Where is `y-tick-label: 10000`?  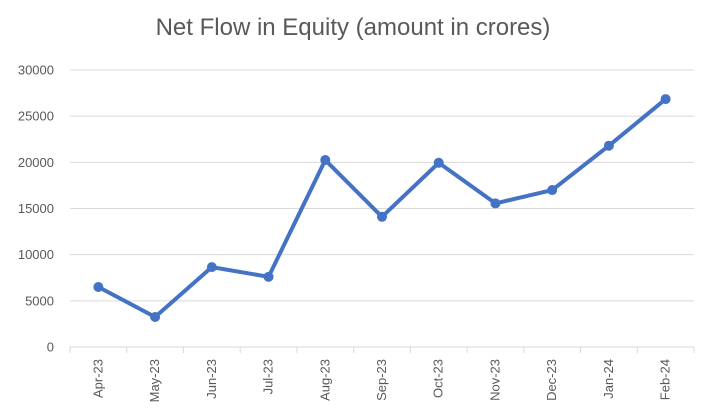 y-tick-label: 10000 is located at coordinates (36, 254).